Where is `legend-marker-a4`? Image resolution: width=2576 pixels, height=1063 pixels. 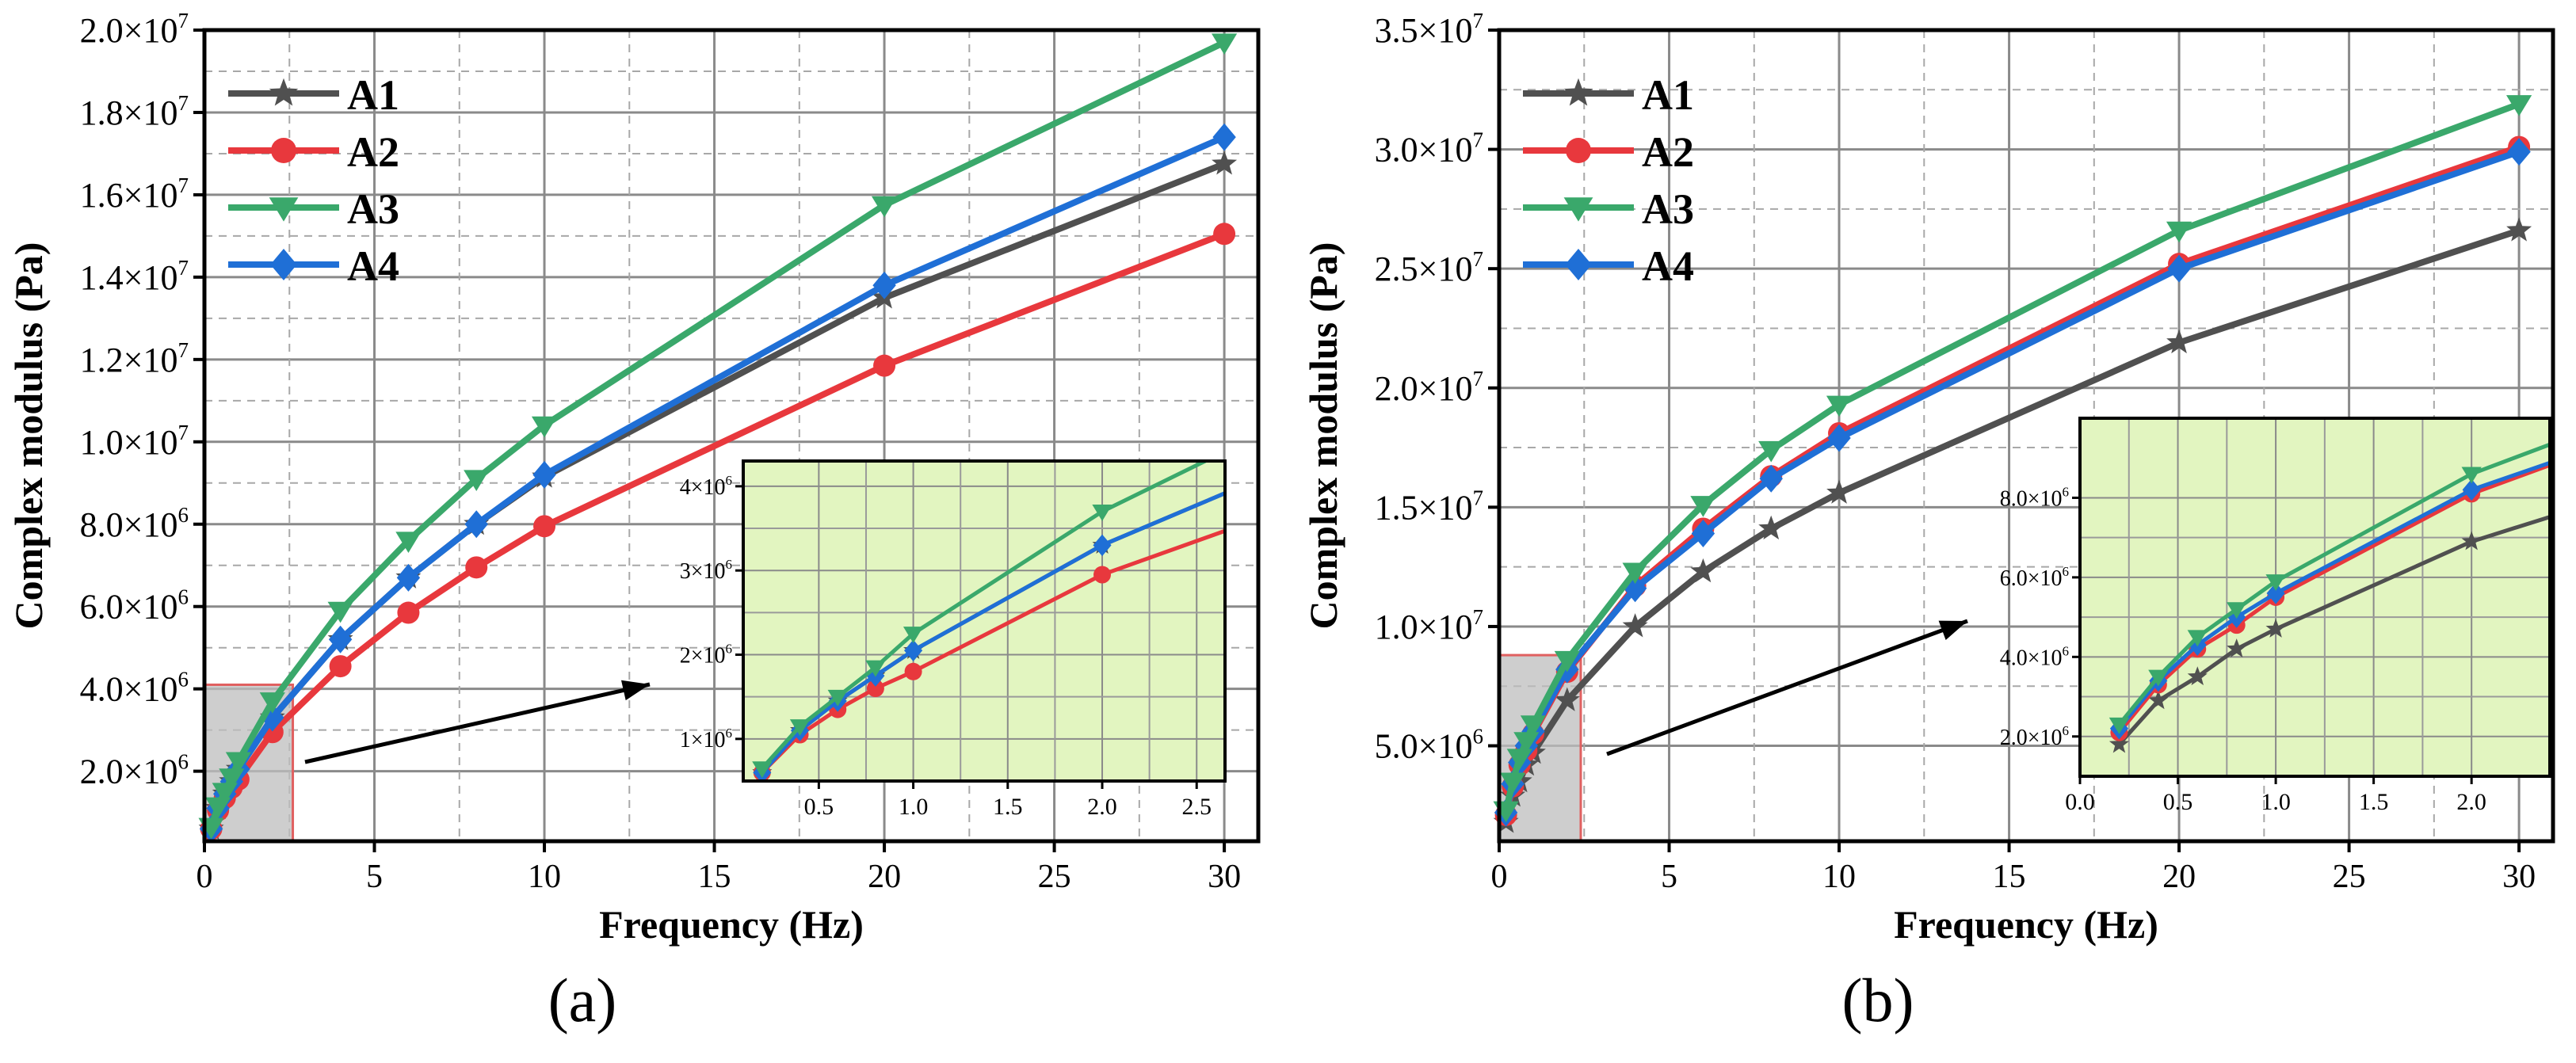 legend-marker-a4 is located at coordinates (283, 264).